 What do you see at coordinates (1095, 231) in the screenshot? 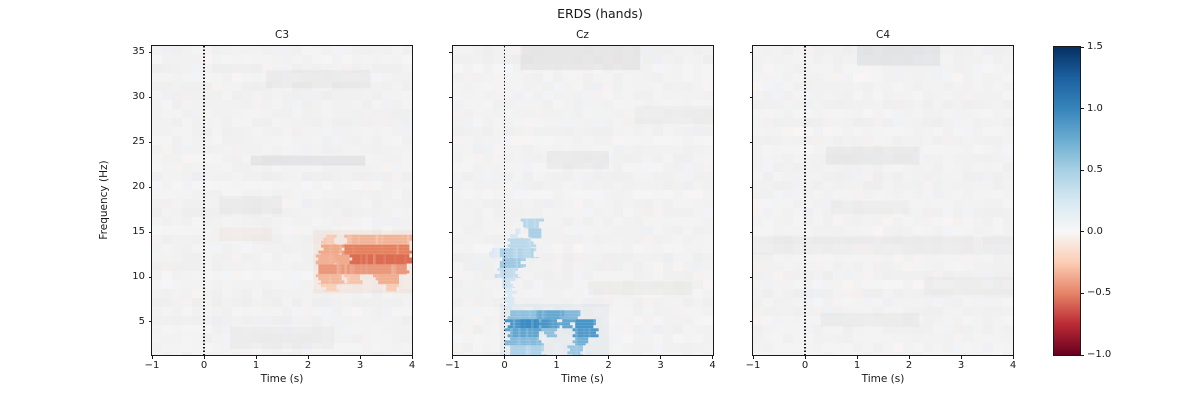
I see `colorbar-tick-label: 0.0` at bounding box center [1095, 231].